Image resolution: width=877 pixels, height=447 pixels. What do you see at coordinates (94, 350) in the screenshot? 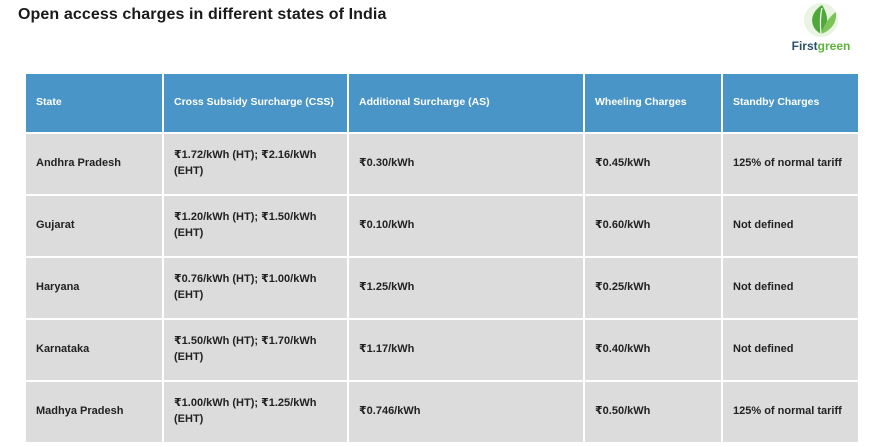
I see `cell-state: Karnataka` at bounding box center [94, 350].